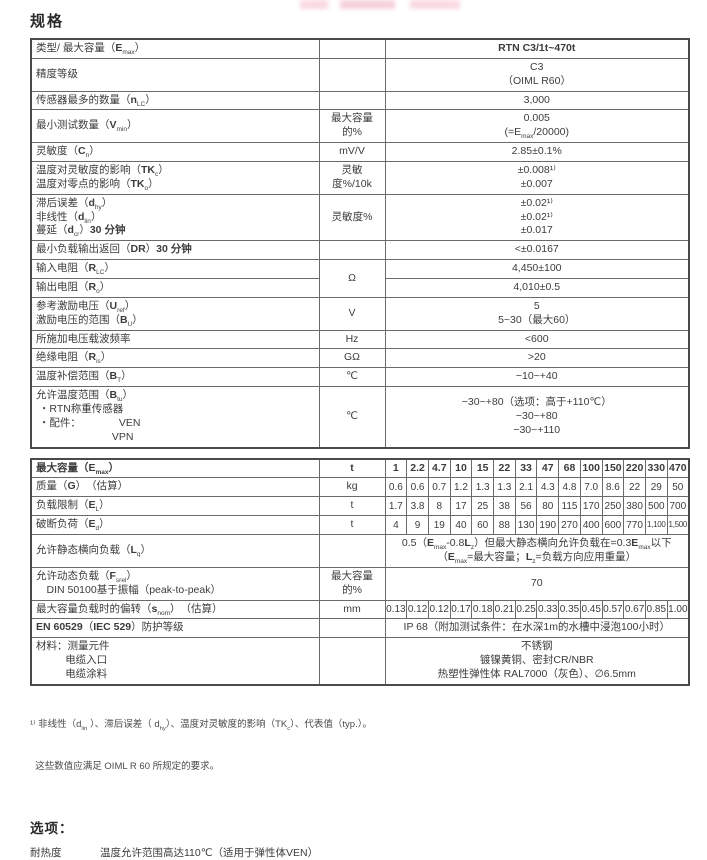 This screenshot has height=860, width=707. What do you see at coordinates (352, 487) in the screenshot?
I see `unit-cell: kg` at bounding box center [352, 487].